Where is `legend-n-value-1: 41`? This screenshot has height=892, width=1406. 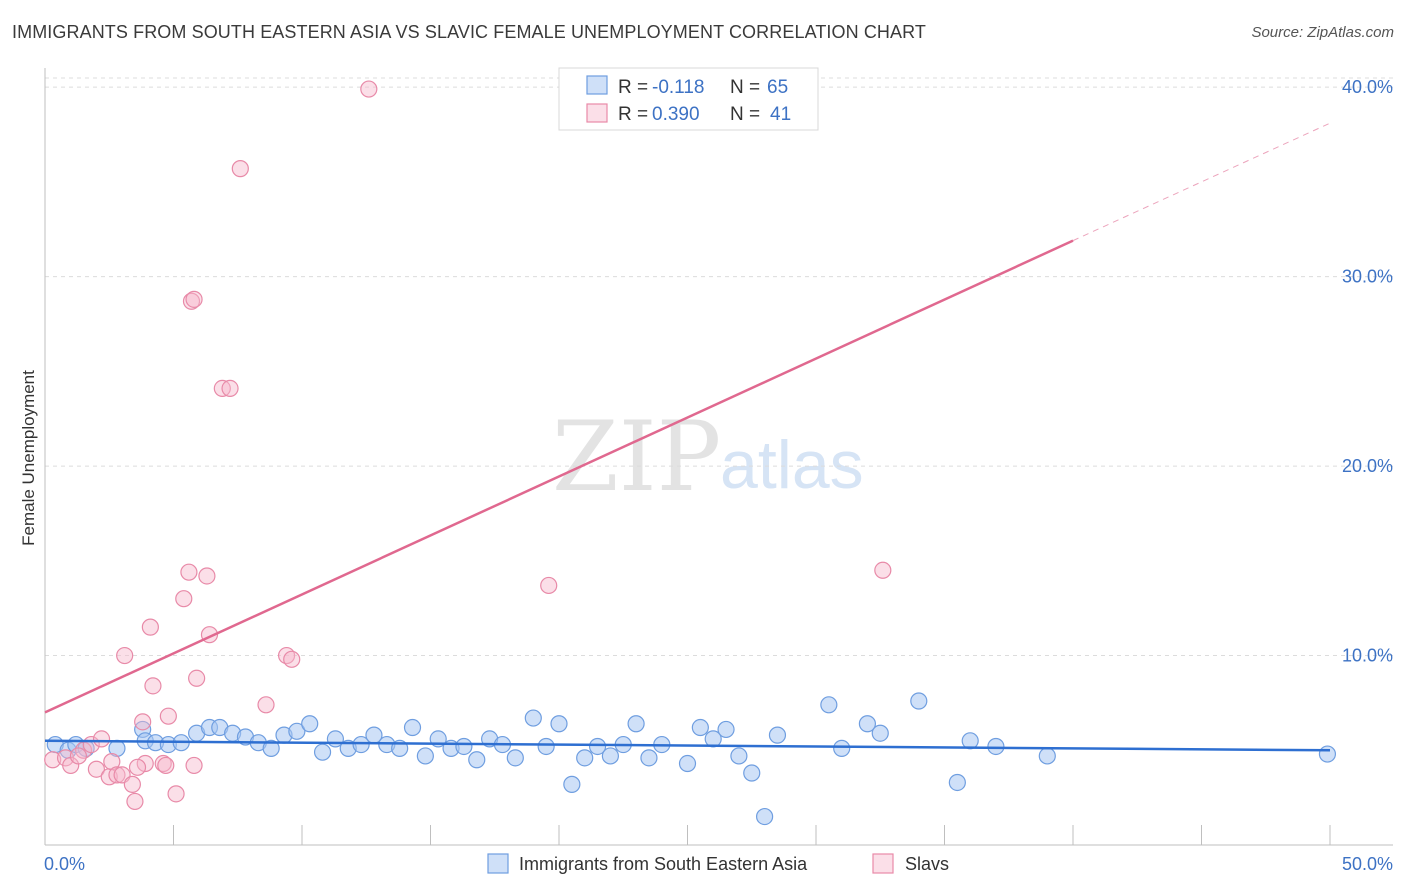 legend-n-value-1: 41 is located at coordinates (780, 114).